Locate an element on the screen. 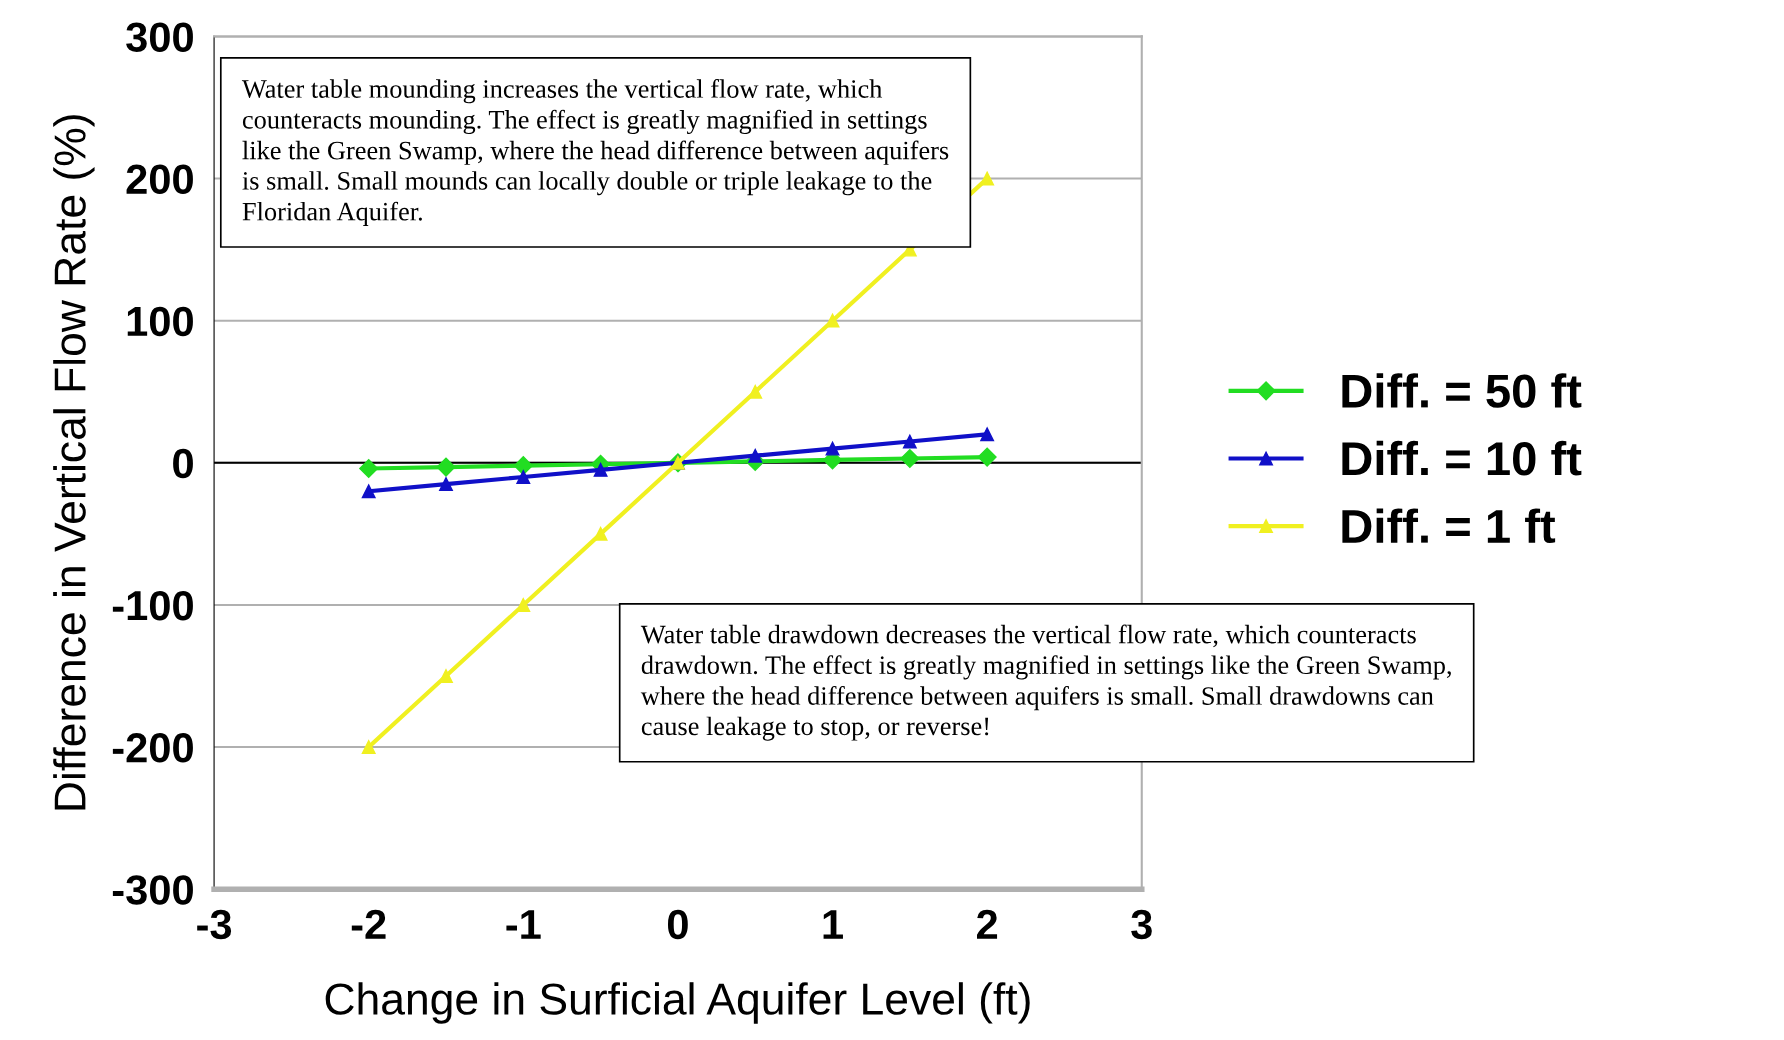 The image size is (1784, 1040). y-tick-label: -200 is located at coordinates (152, 748).